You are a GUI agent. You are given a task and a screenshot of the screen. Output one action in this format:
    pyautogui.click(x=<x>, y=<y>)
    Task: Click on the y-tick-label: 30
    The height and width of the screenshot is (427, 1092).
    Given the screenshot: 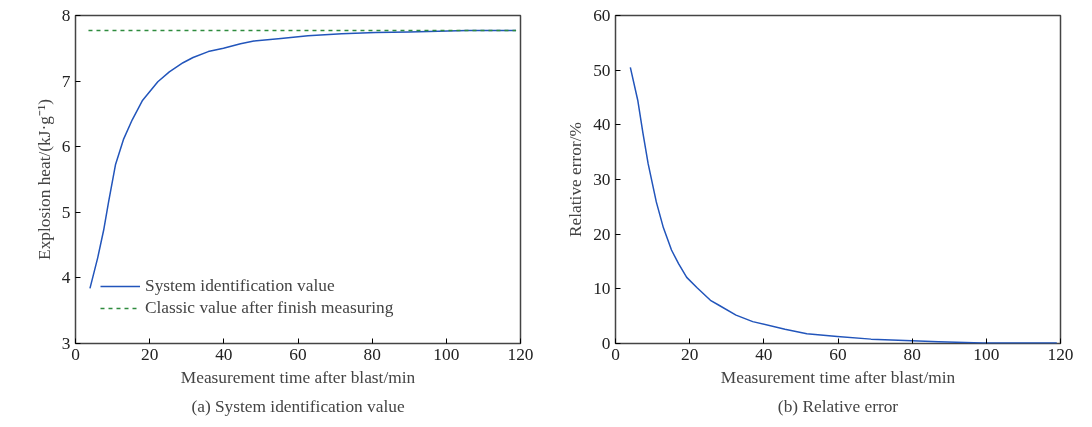 What is the action you would take?
    pyautogui.click(x=602, y=179)
    